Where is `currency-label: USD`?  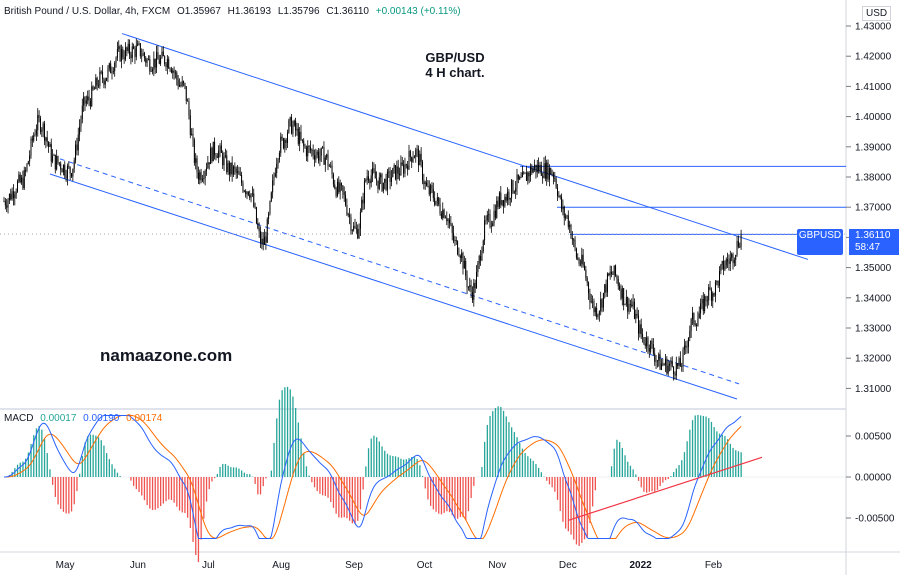
currency-label: USD is located at coordinates (877, 13).